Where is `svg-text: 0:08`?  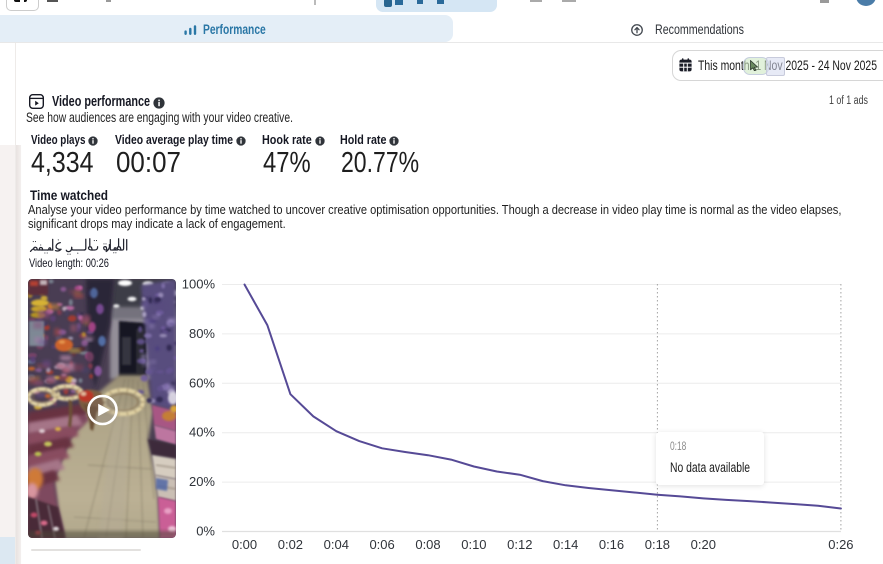 svg-text: 0:08 is located at coordinates (427, 544).